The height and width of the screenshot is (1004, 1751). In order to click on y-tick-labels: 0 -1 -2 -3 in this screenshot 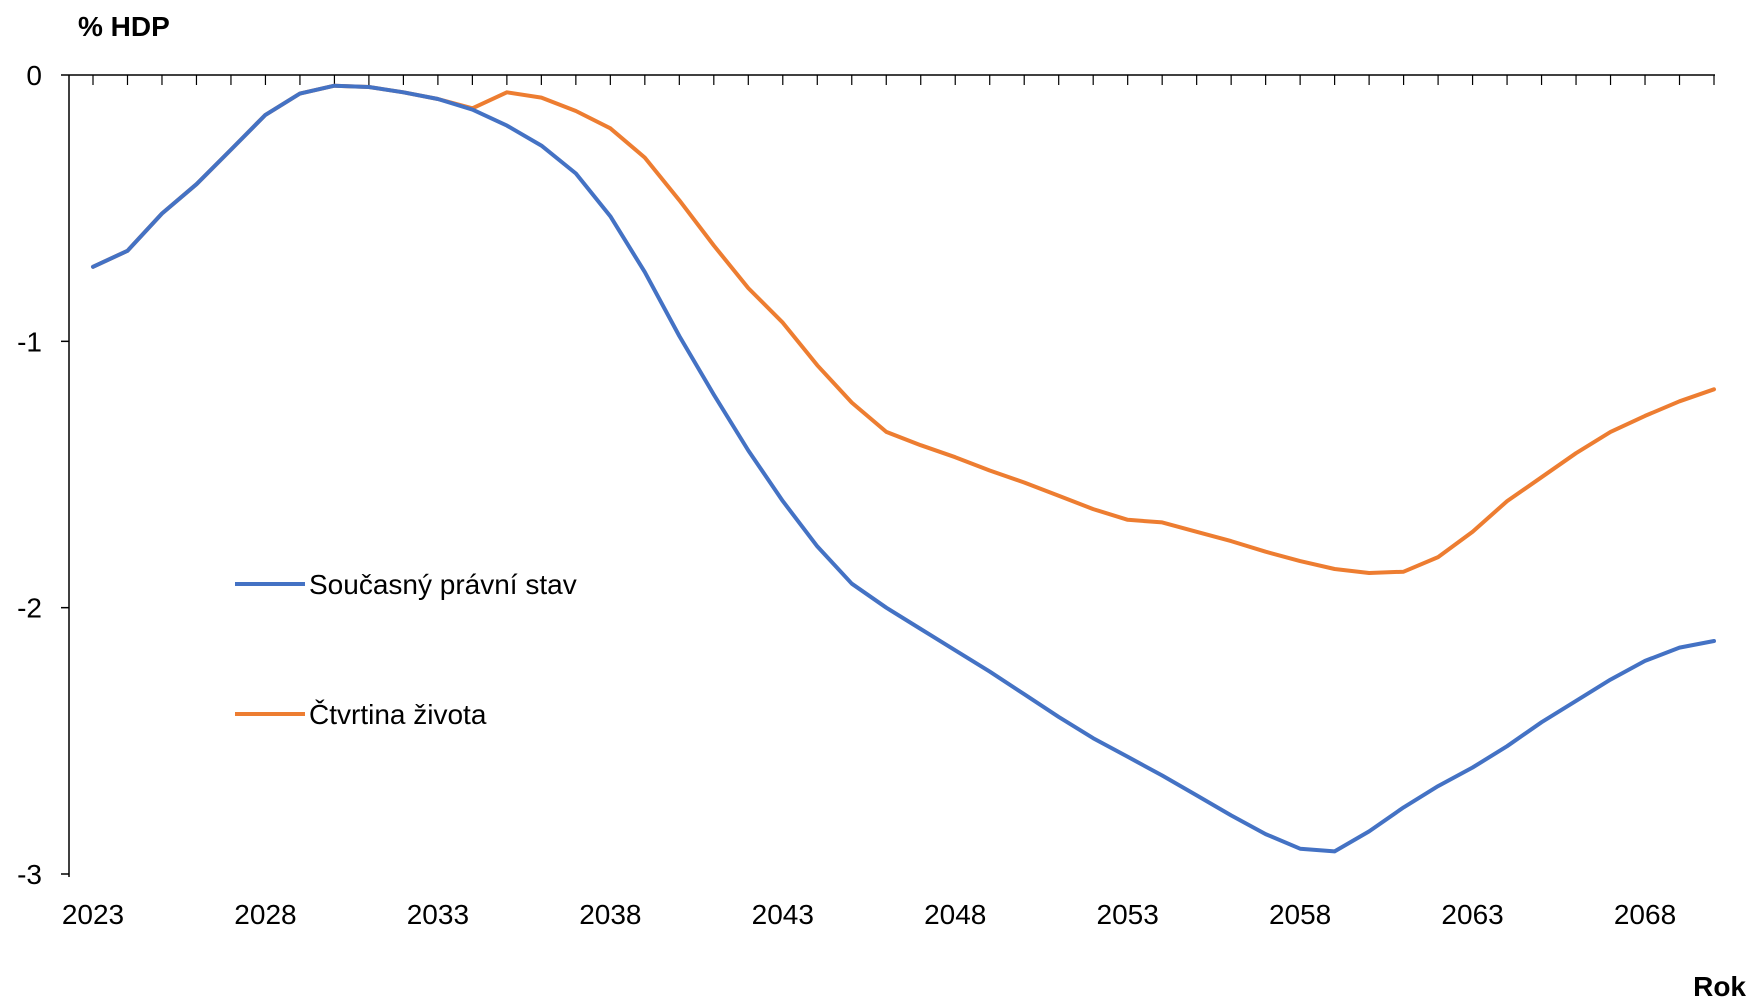, I will do `click(29, 475)`.